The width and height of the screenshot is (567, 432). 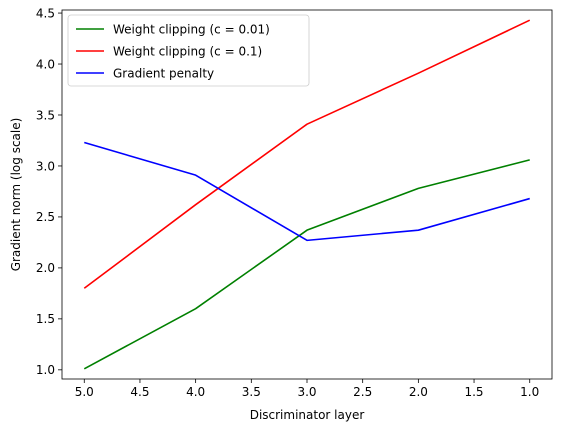 I want to click on y-axis-label: Gradient norm (log scale), so click(x=16, y=195).